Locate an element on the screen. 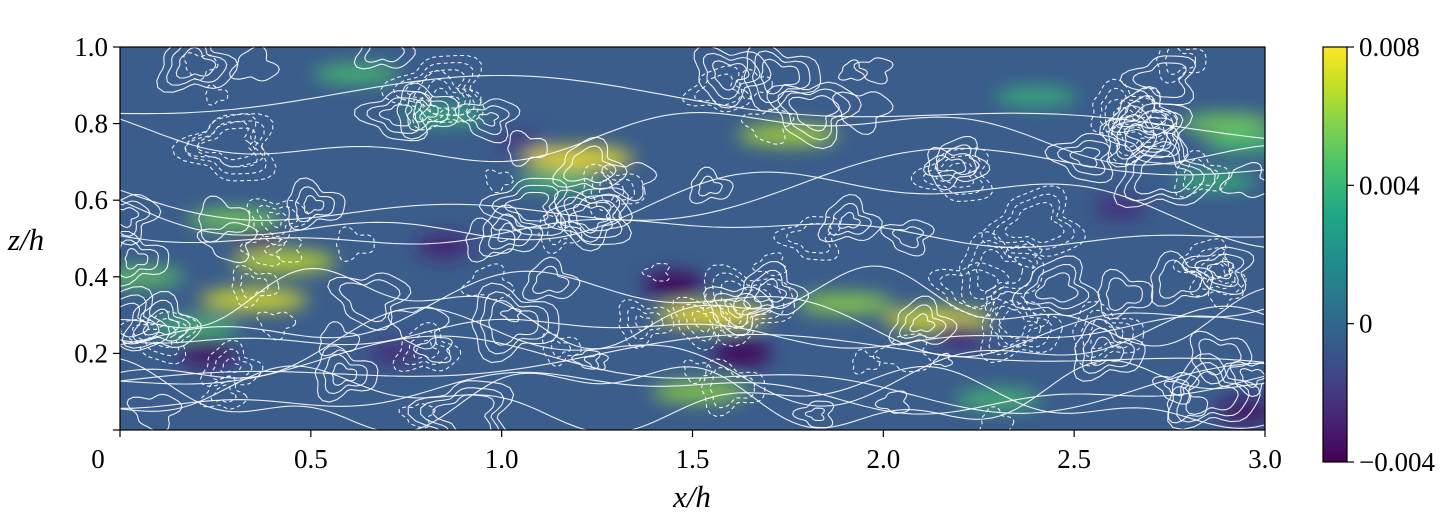  colorbar-tick-label: 0 is located at coordinates (1366, 324).